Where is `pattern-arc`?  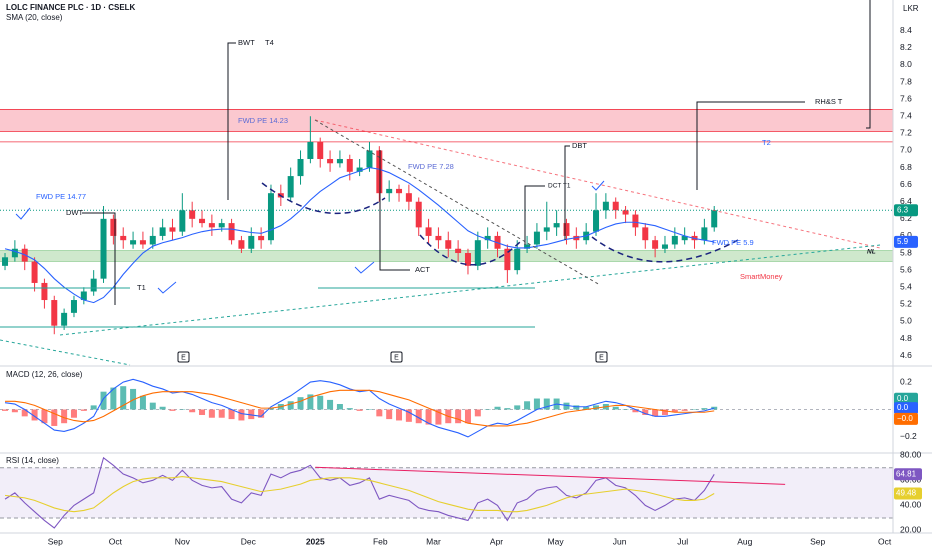 pattern-arc is located at coordinates (323, 198).